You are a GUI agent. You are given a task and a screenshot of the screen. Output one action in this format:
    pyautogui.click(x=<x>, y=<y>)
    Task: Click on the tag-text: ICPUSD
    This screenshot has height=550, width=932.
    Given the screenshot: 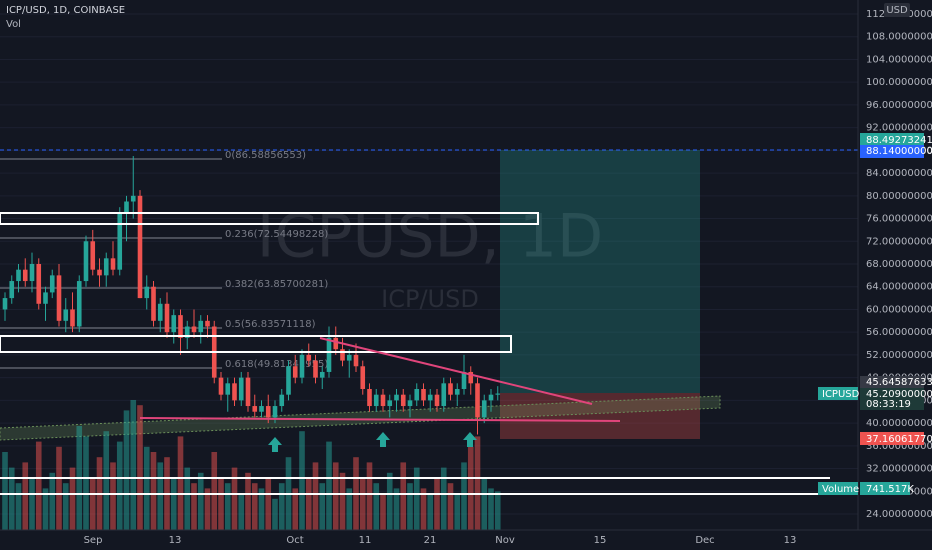 What is the action you would take?
    pyautogui.click(x=841, y=394)
    